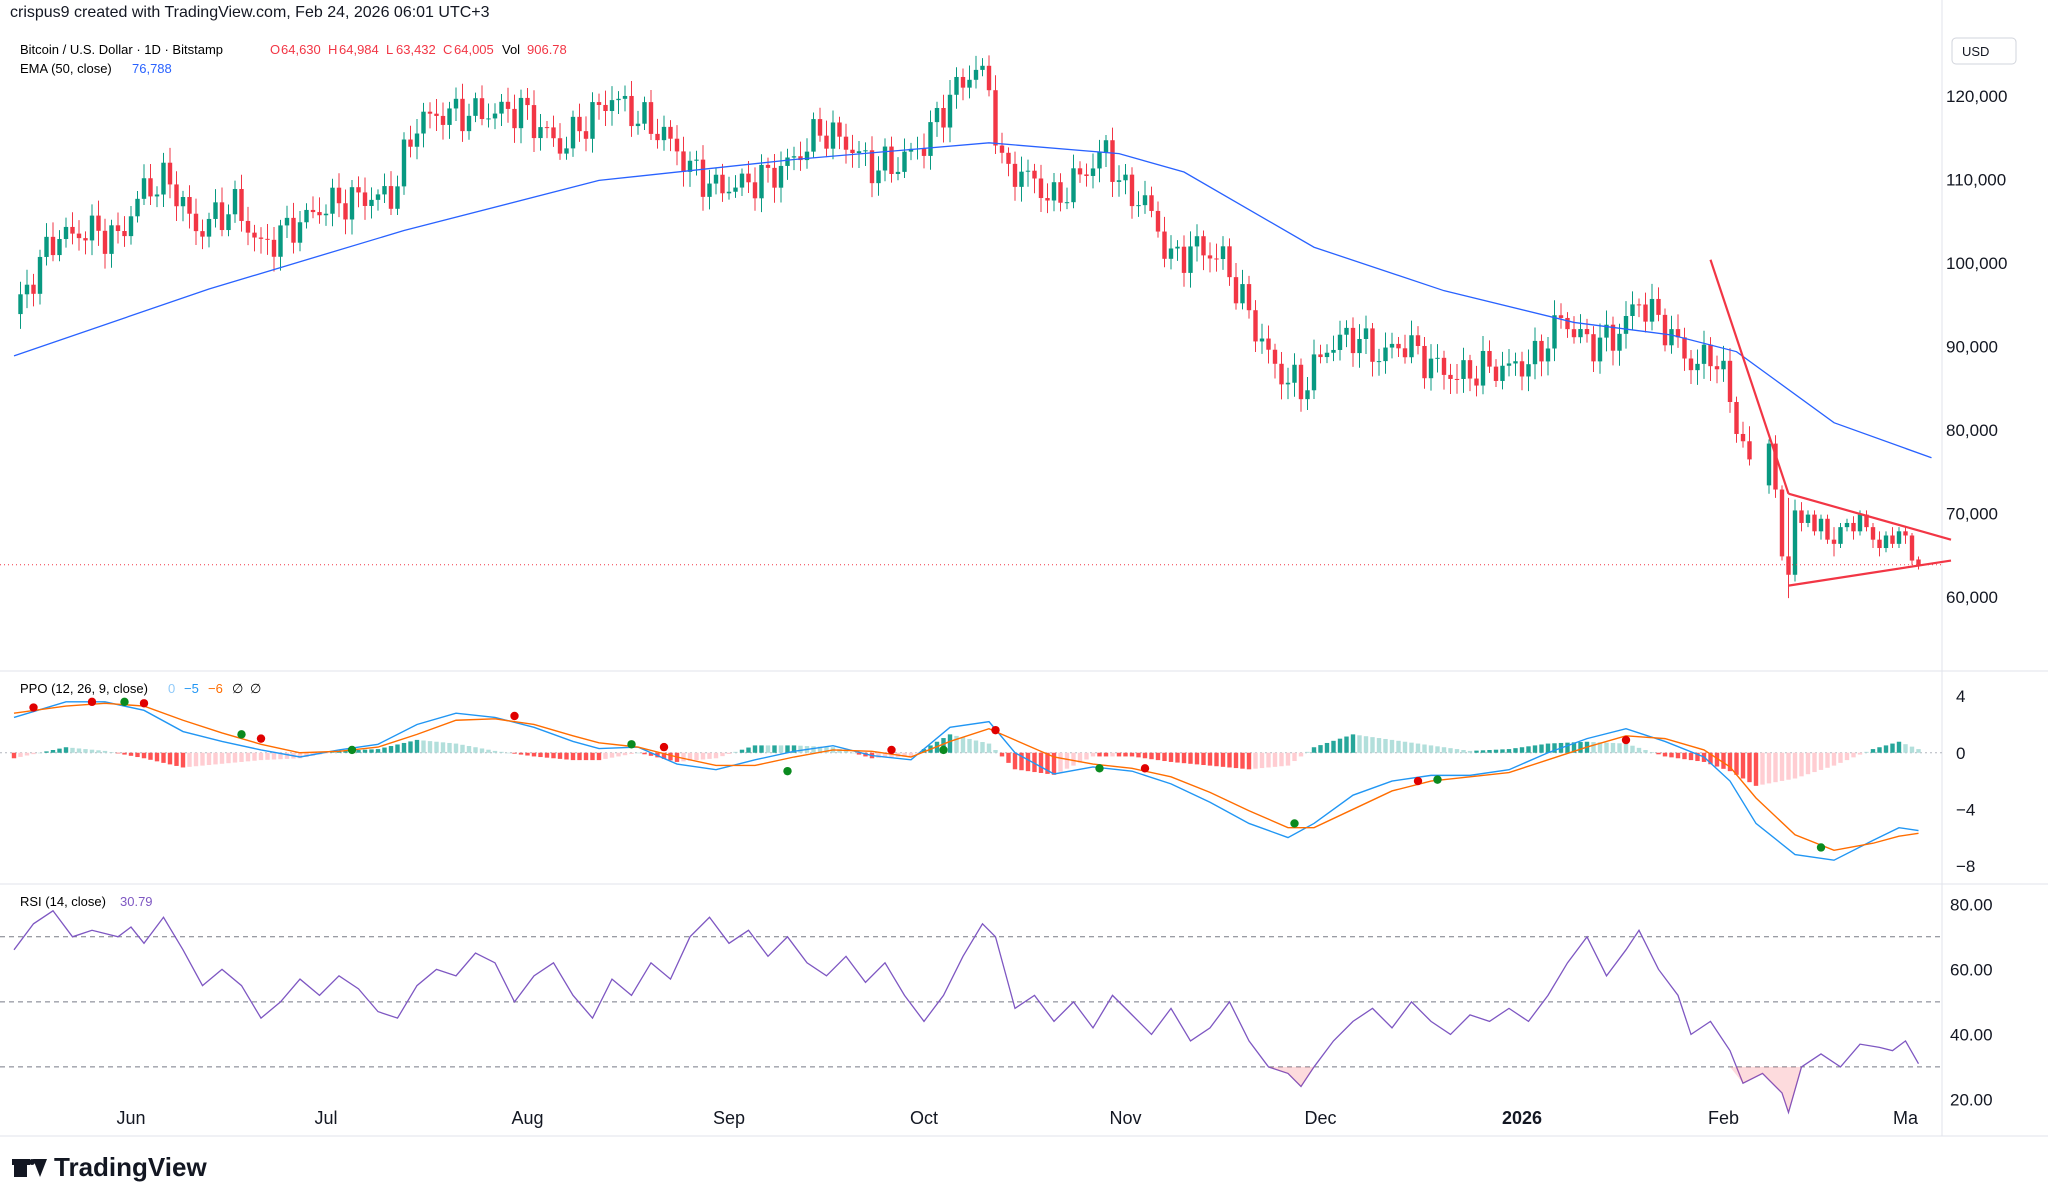  I want to click on pennant-pole-line, so click(1749, 377).